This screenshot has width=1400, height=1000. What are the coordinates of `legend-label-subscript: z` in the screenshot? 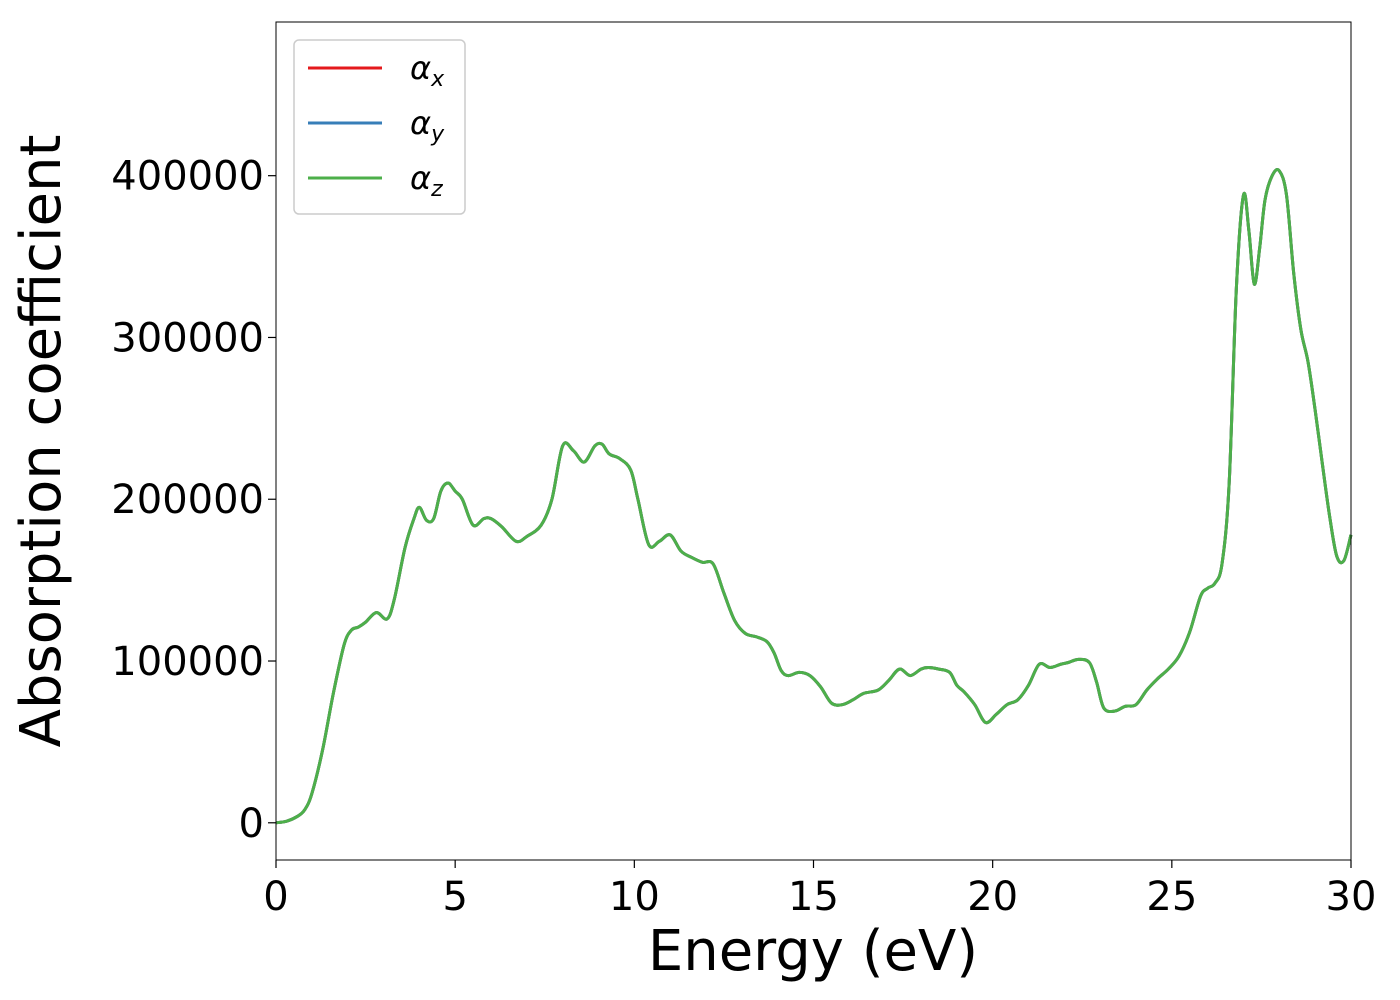 It's located at (436, 189).